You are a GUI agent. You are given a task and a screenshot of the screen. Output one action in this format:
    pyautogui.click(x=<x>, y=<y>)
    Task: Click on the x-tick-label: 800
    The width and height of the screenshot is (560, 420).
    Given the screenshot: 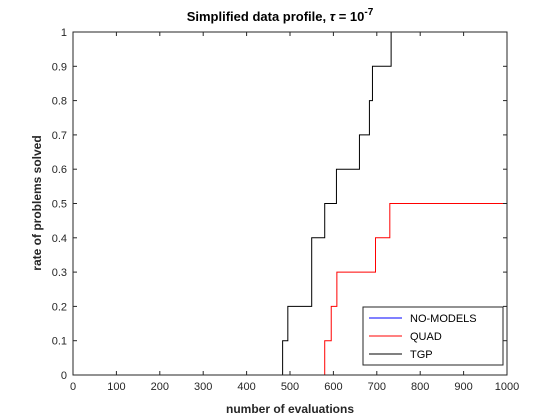 What is the action you would take?
    pyautogui.click(x=420, y=387)
    